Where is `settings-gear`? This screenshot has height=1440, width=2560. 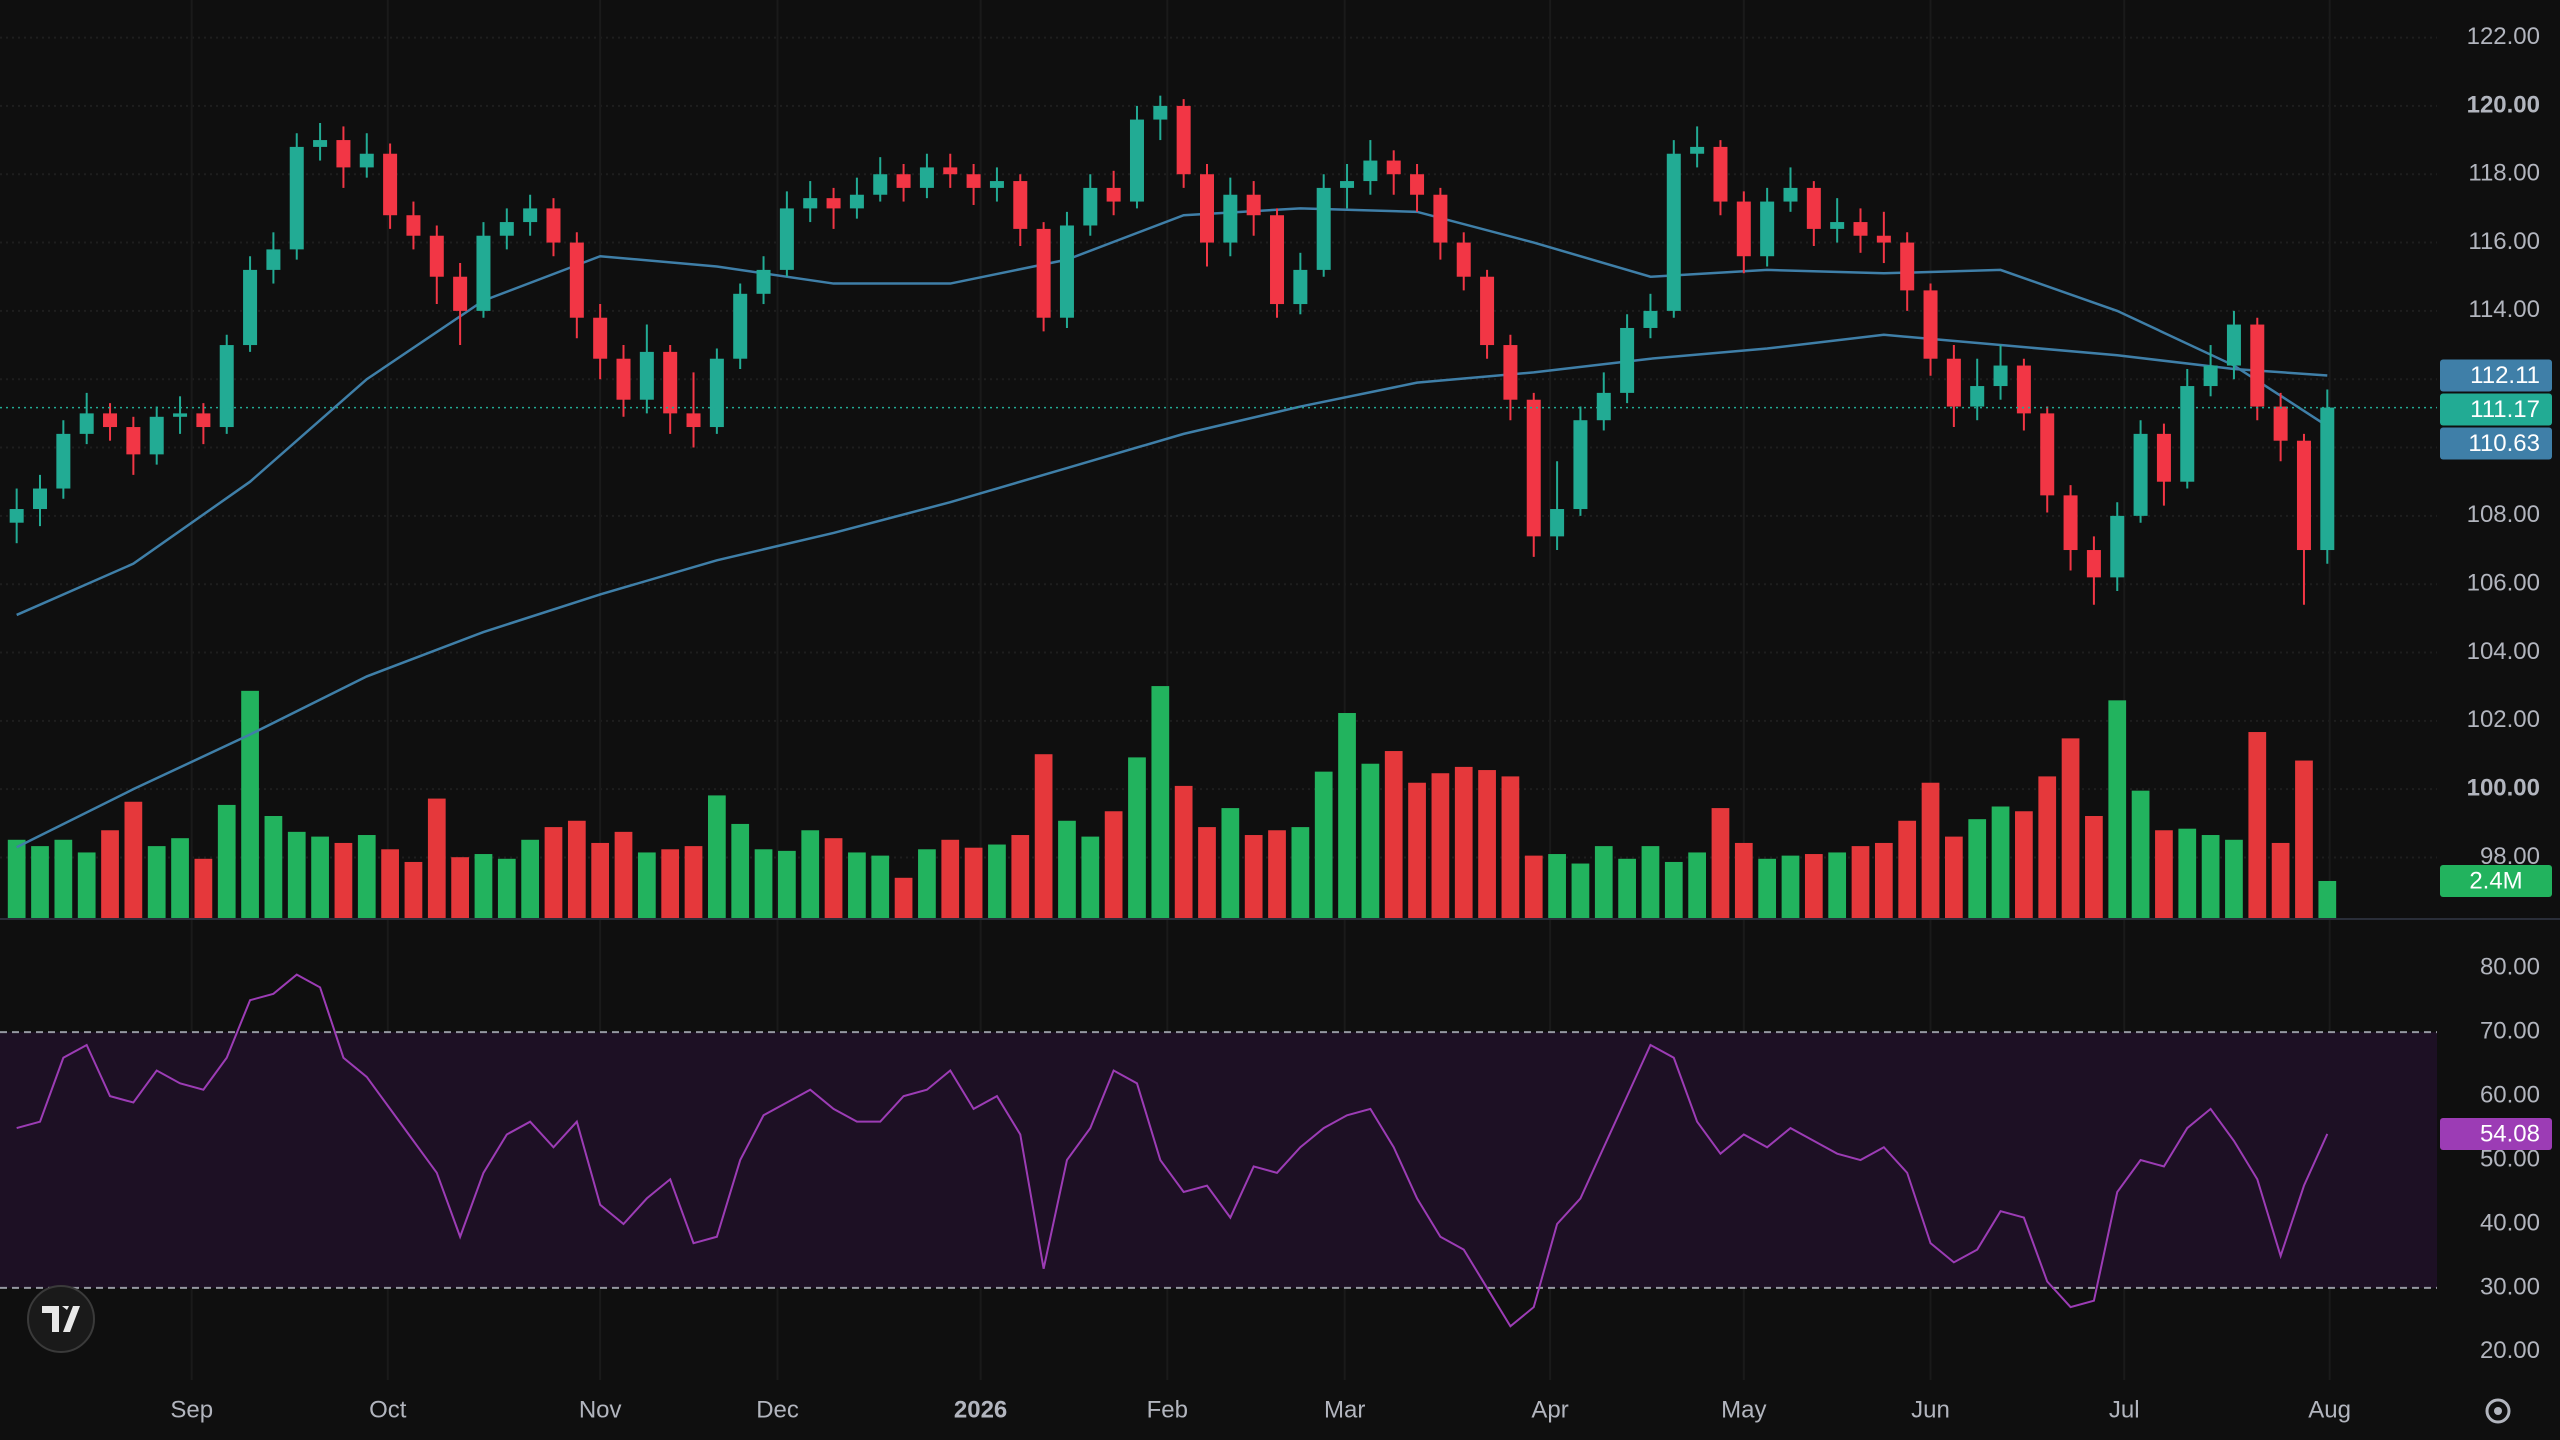 settings-gear is located at coordinates (2498, 1411).